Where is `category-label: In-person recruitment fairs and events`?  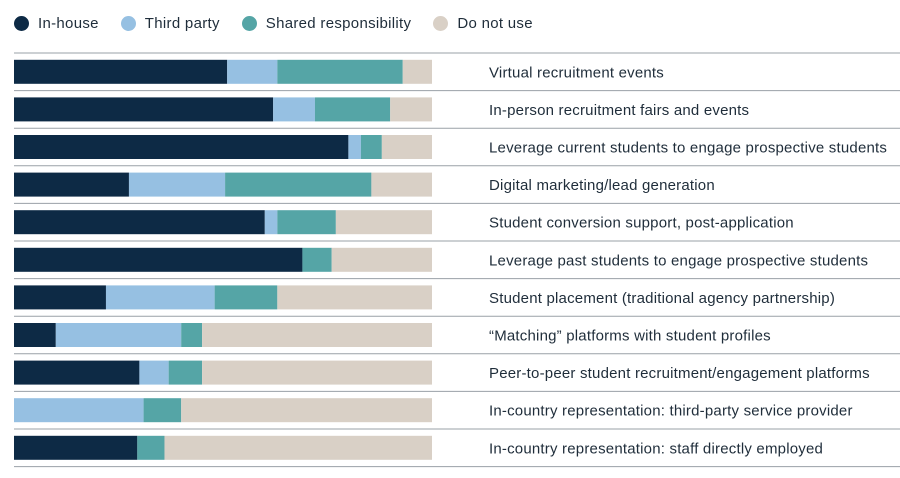 category-label: In-person recruitment fairs and events is located at coordinates (619, 110).